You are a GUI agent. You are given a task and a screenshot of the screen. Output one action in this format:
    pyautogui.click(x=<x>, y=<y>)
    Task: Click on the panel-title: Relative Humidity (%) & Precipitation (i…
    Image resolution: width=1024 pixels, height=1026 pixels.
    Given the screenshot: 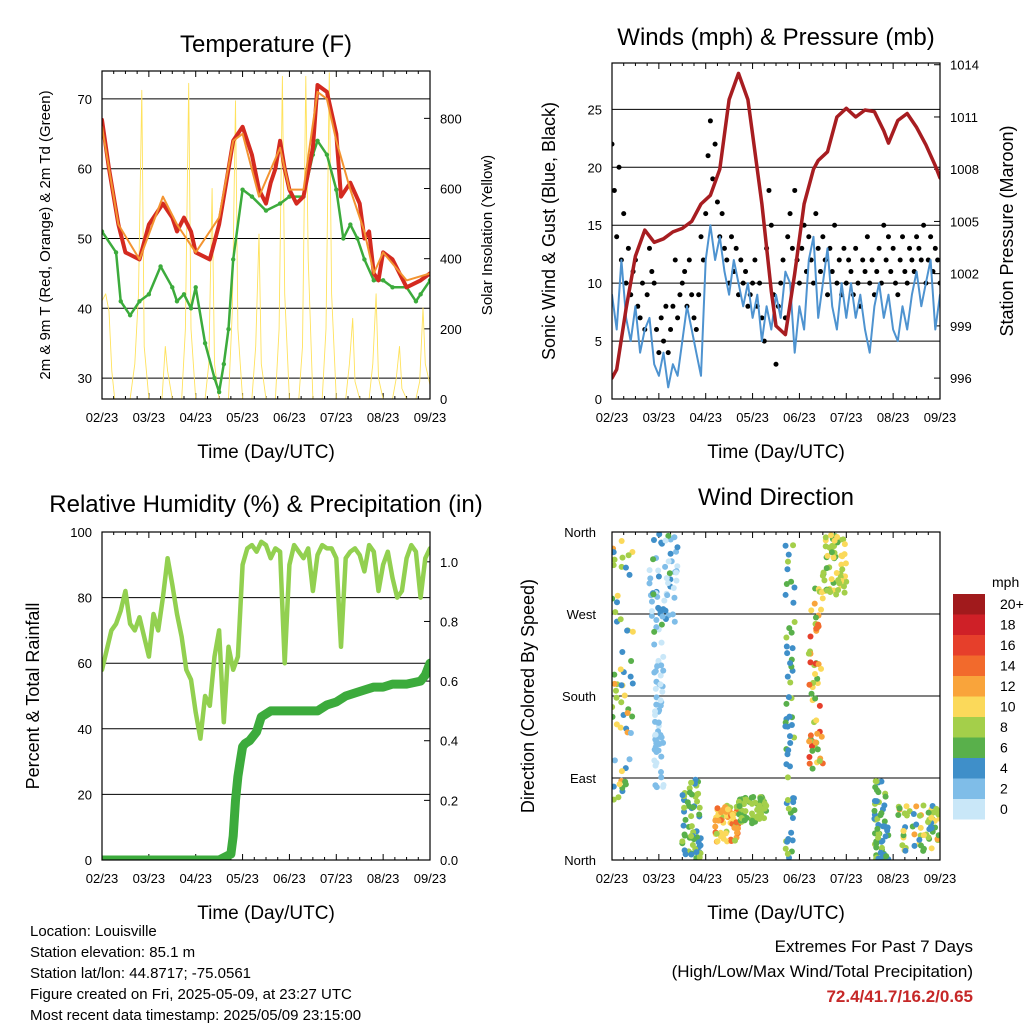 What is the action you would take?
    pyautogui.click(x=265, y=504)
    